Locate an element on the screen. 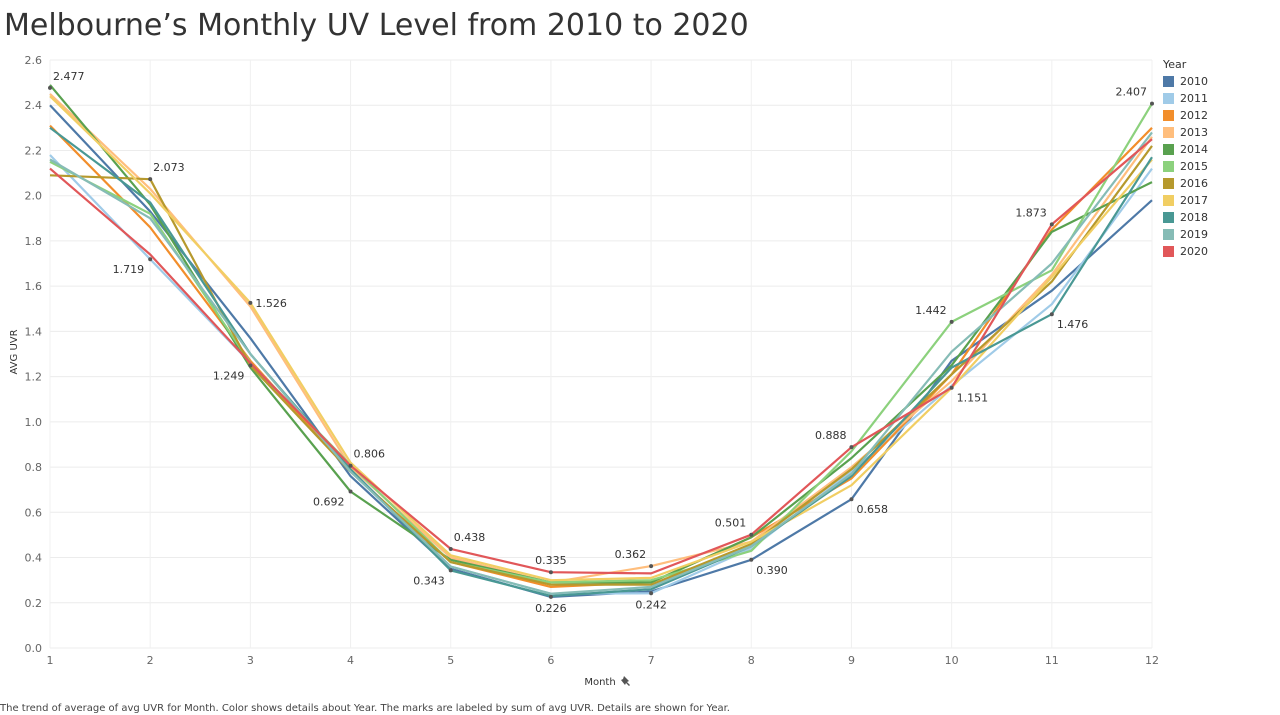 The image size is (1280, 715). x-tick-label: 2 is located at coordinates (150, 660).